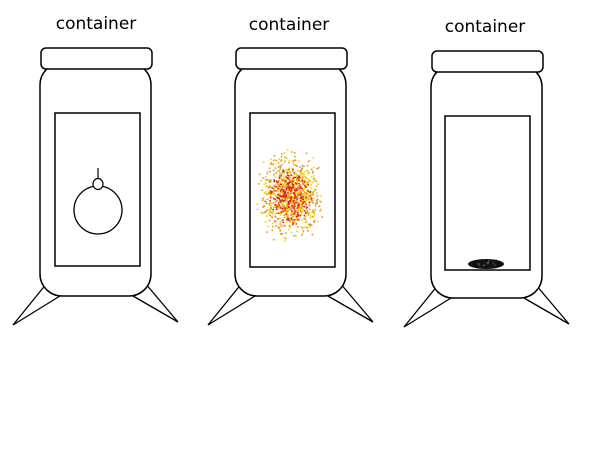 Image resolution: width=600 pixels, height=450 pixels. I want to click on container-1-lid, so click(96, 58).